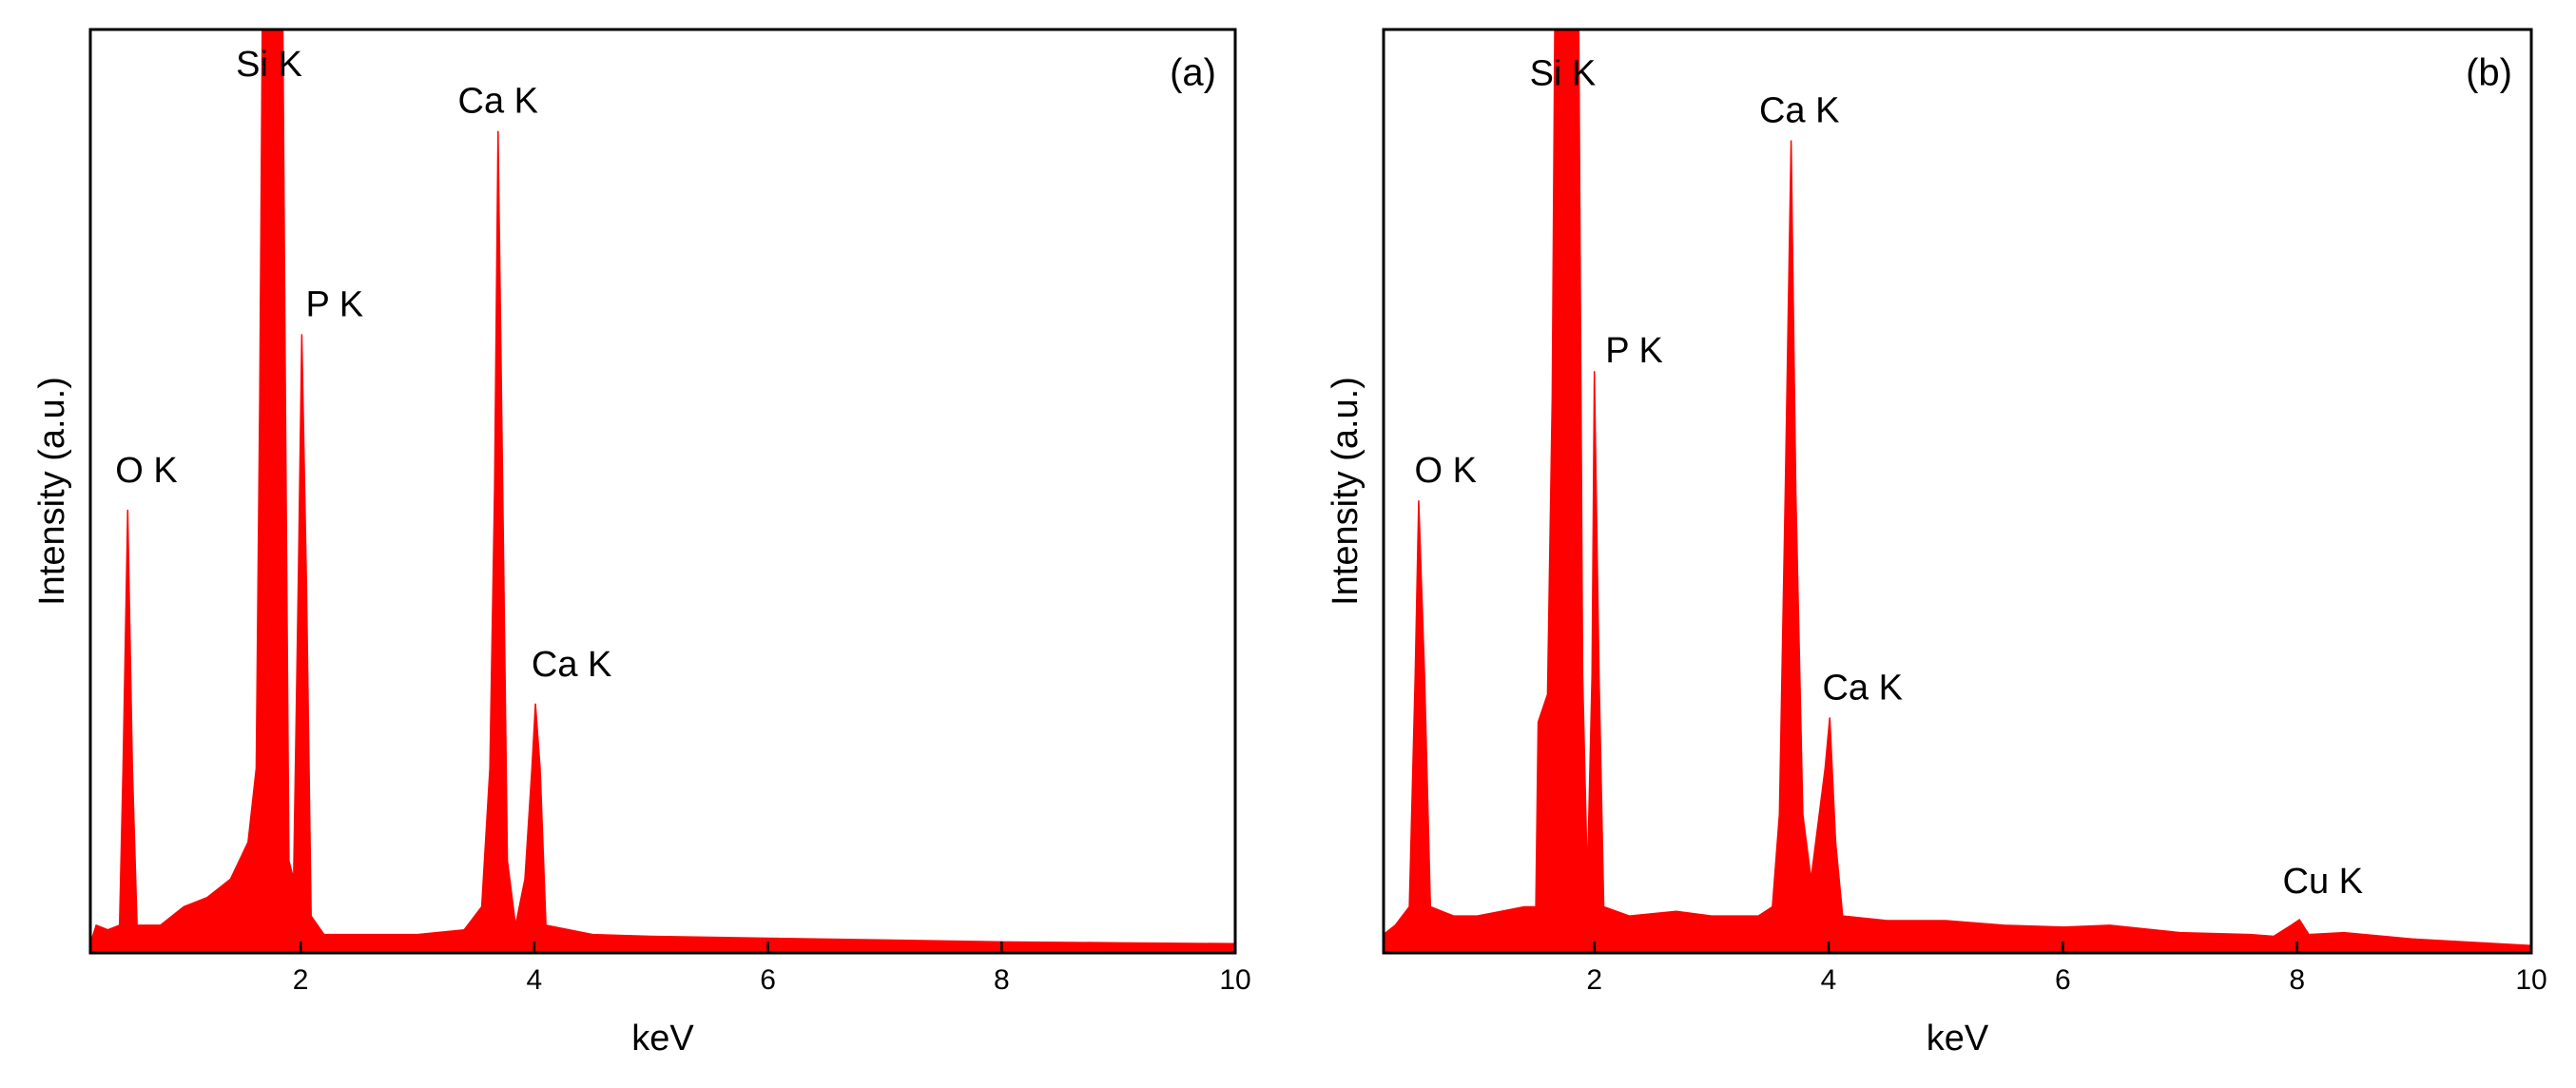  What do you see at coordinates (2489, 73) in the screenshot?
I see `panel-label: (b)` at bounding box center [2489, 73].